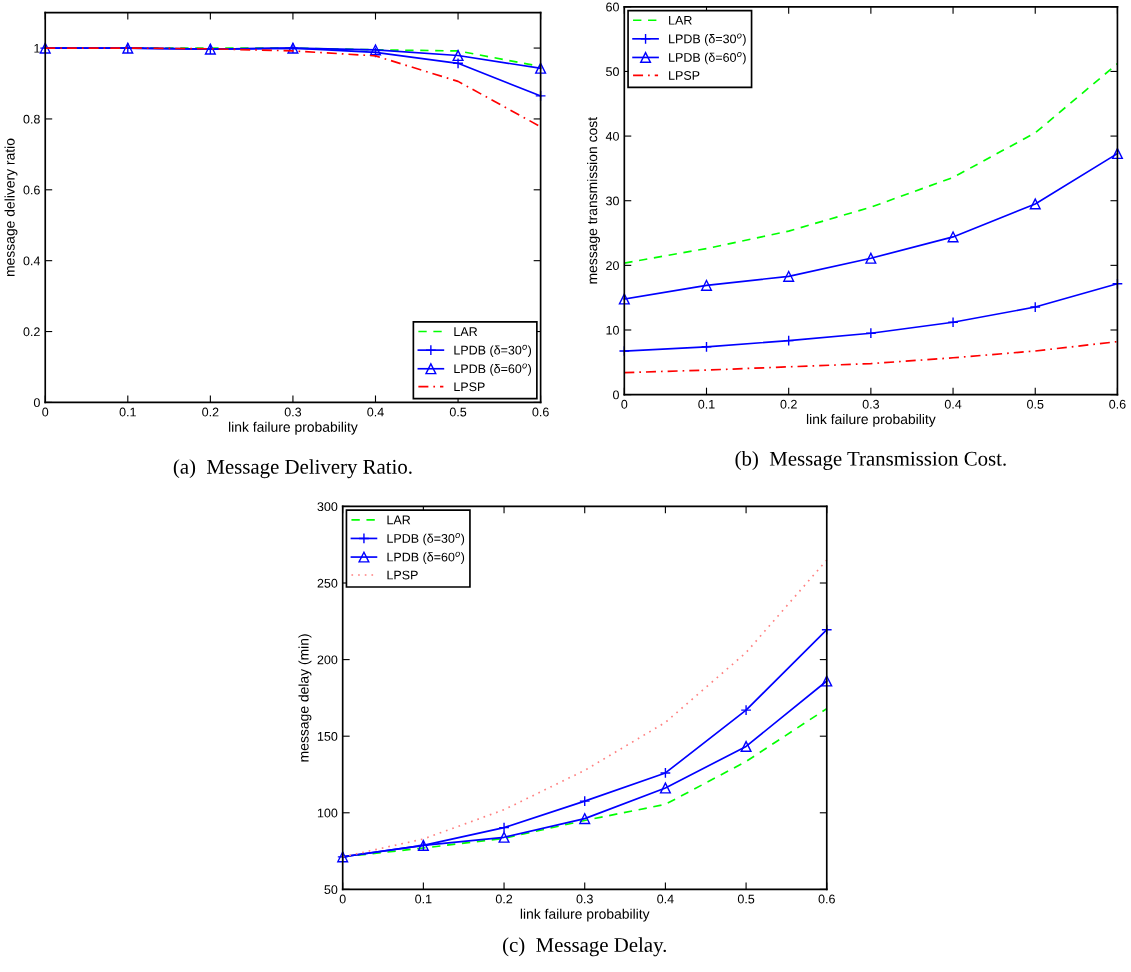  What do you see at coordinates (31, 119) in the screenshot?
I see `y-tick-label: 0.8` at bounding box center [31, 119].